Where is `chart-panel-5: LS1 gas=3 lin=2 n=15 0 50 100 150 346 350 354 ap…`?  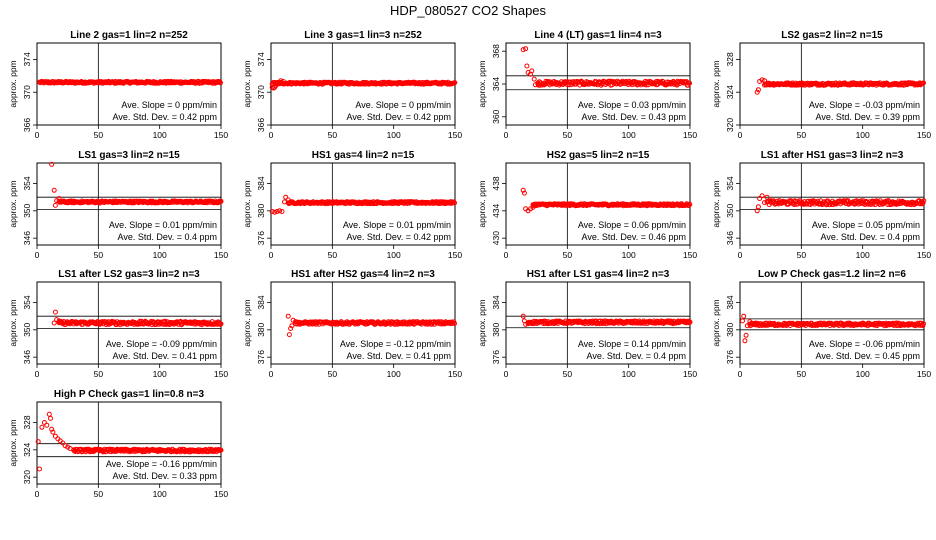 chart-panel-5: LS1 gas=3 lin=2 n=15 0 50 100 150 346 350 354 ap… is located at coordinates (118, 205).